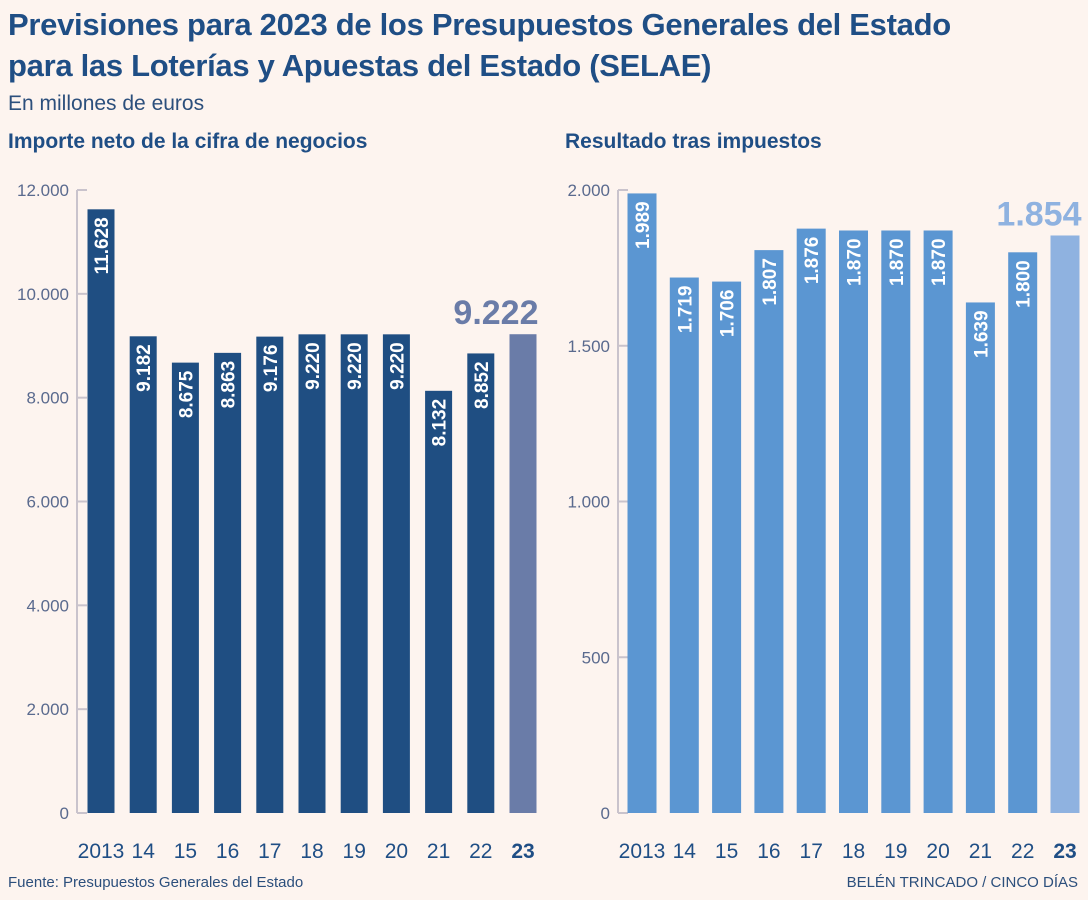 This screenshot has height=900, width=1088. Describe the element at coordinates (980, 851) in the screenshot. I see `right-x-label-21: 21` at that location.